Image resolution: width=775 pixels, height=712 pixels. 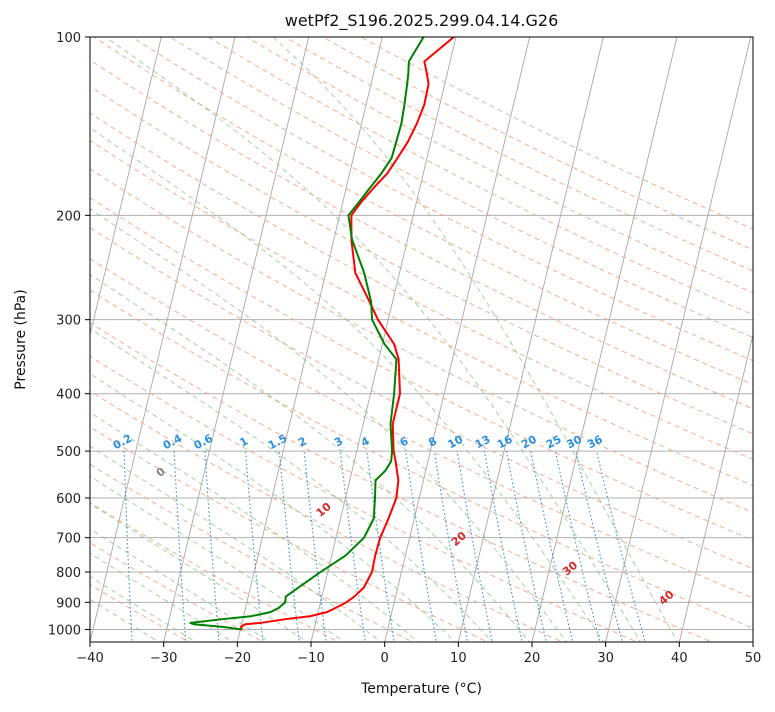 I want to click on y-tick-label-100: 100, so click(x=68, y=38).